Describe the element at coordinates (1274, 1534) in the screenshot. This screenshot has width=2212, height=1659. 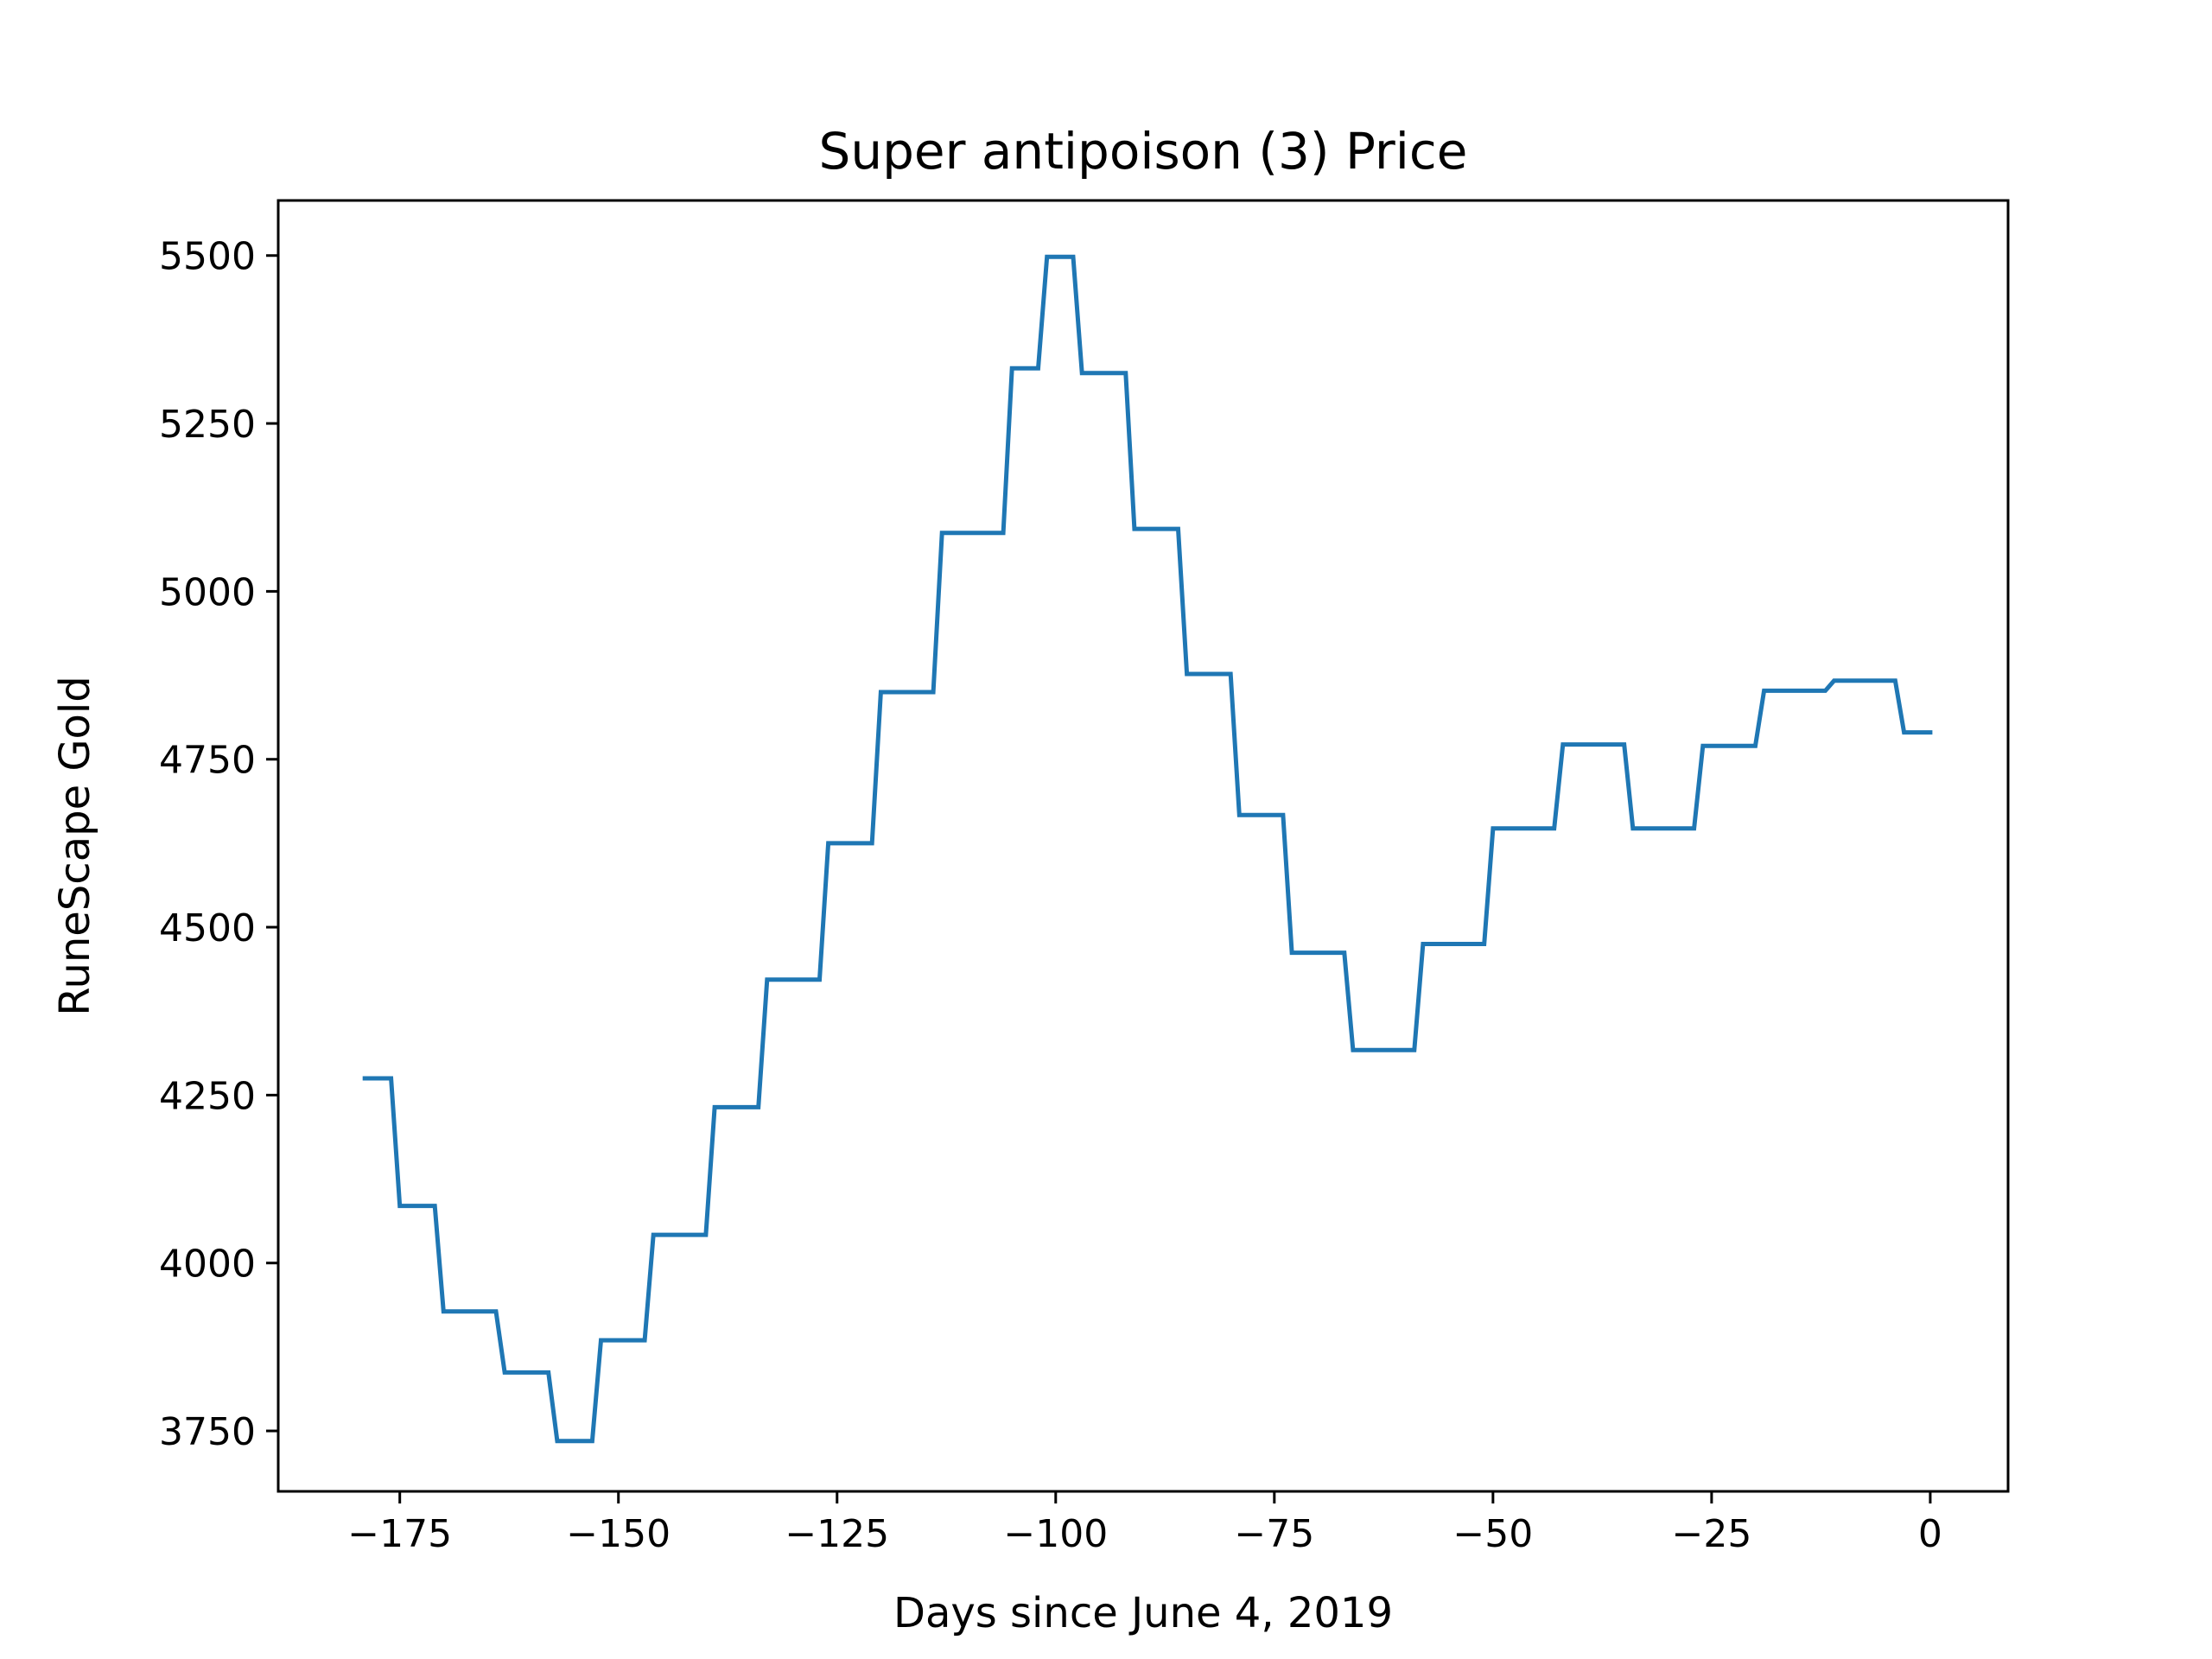
I see `x-tick-label: −75` at that location.